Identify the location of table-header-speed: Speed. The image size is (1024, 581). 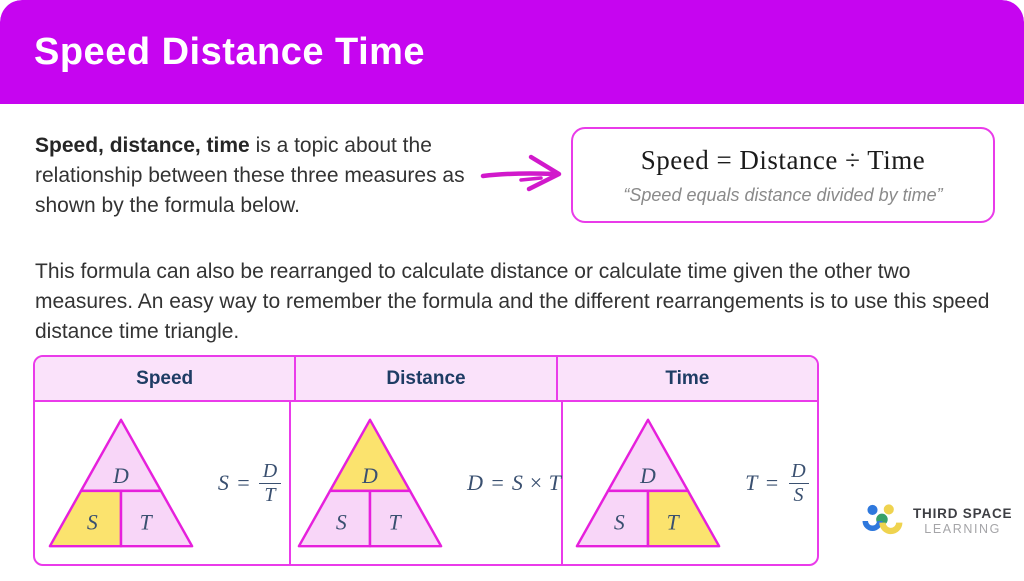
(166, 378).